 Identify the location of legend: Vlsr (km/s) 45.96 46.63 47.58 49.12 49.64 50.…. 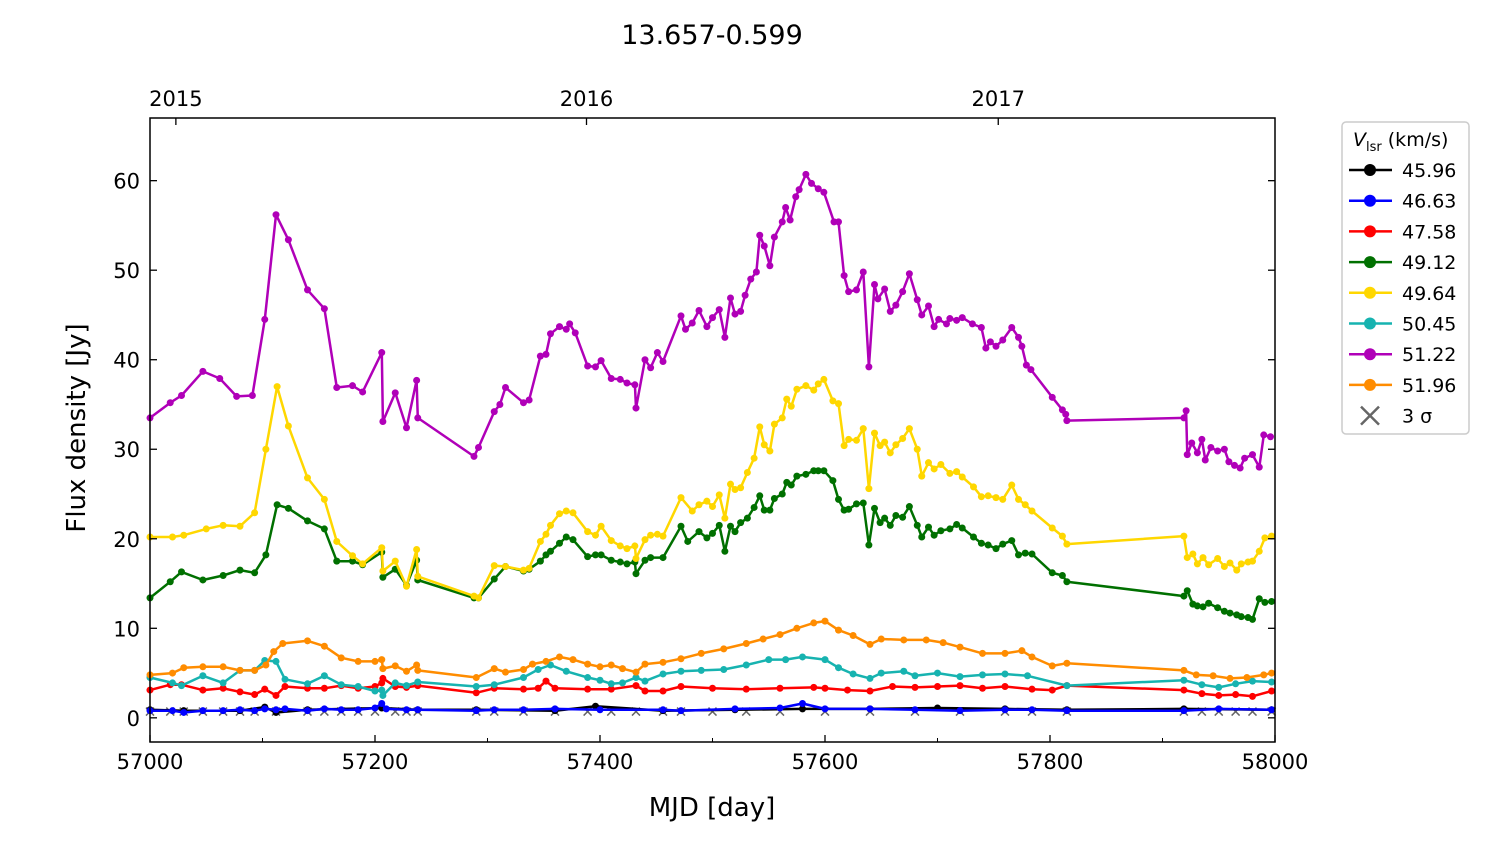
(1405, 278).